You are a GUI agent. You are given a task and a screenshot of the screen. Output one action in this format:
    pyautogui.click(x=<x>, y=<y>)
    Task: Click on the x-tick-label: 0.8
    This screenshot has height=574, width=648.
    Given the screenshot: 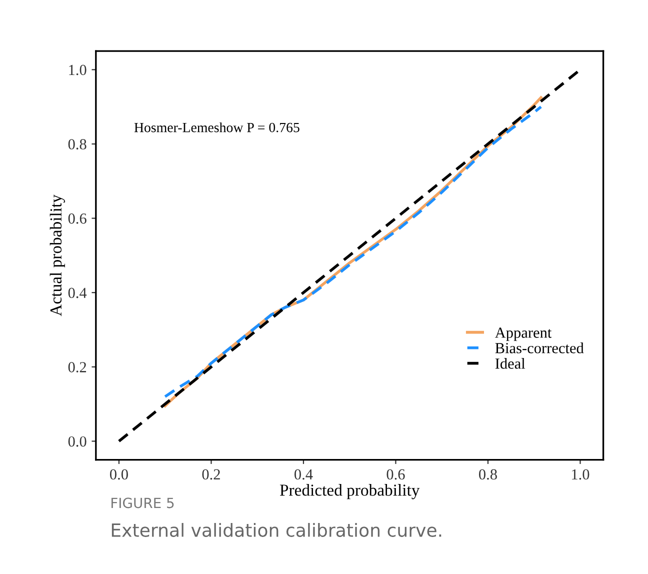 What is the action you would take?
    pyautogui.click(x=488, y=474)
    